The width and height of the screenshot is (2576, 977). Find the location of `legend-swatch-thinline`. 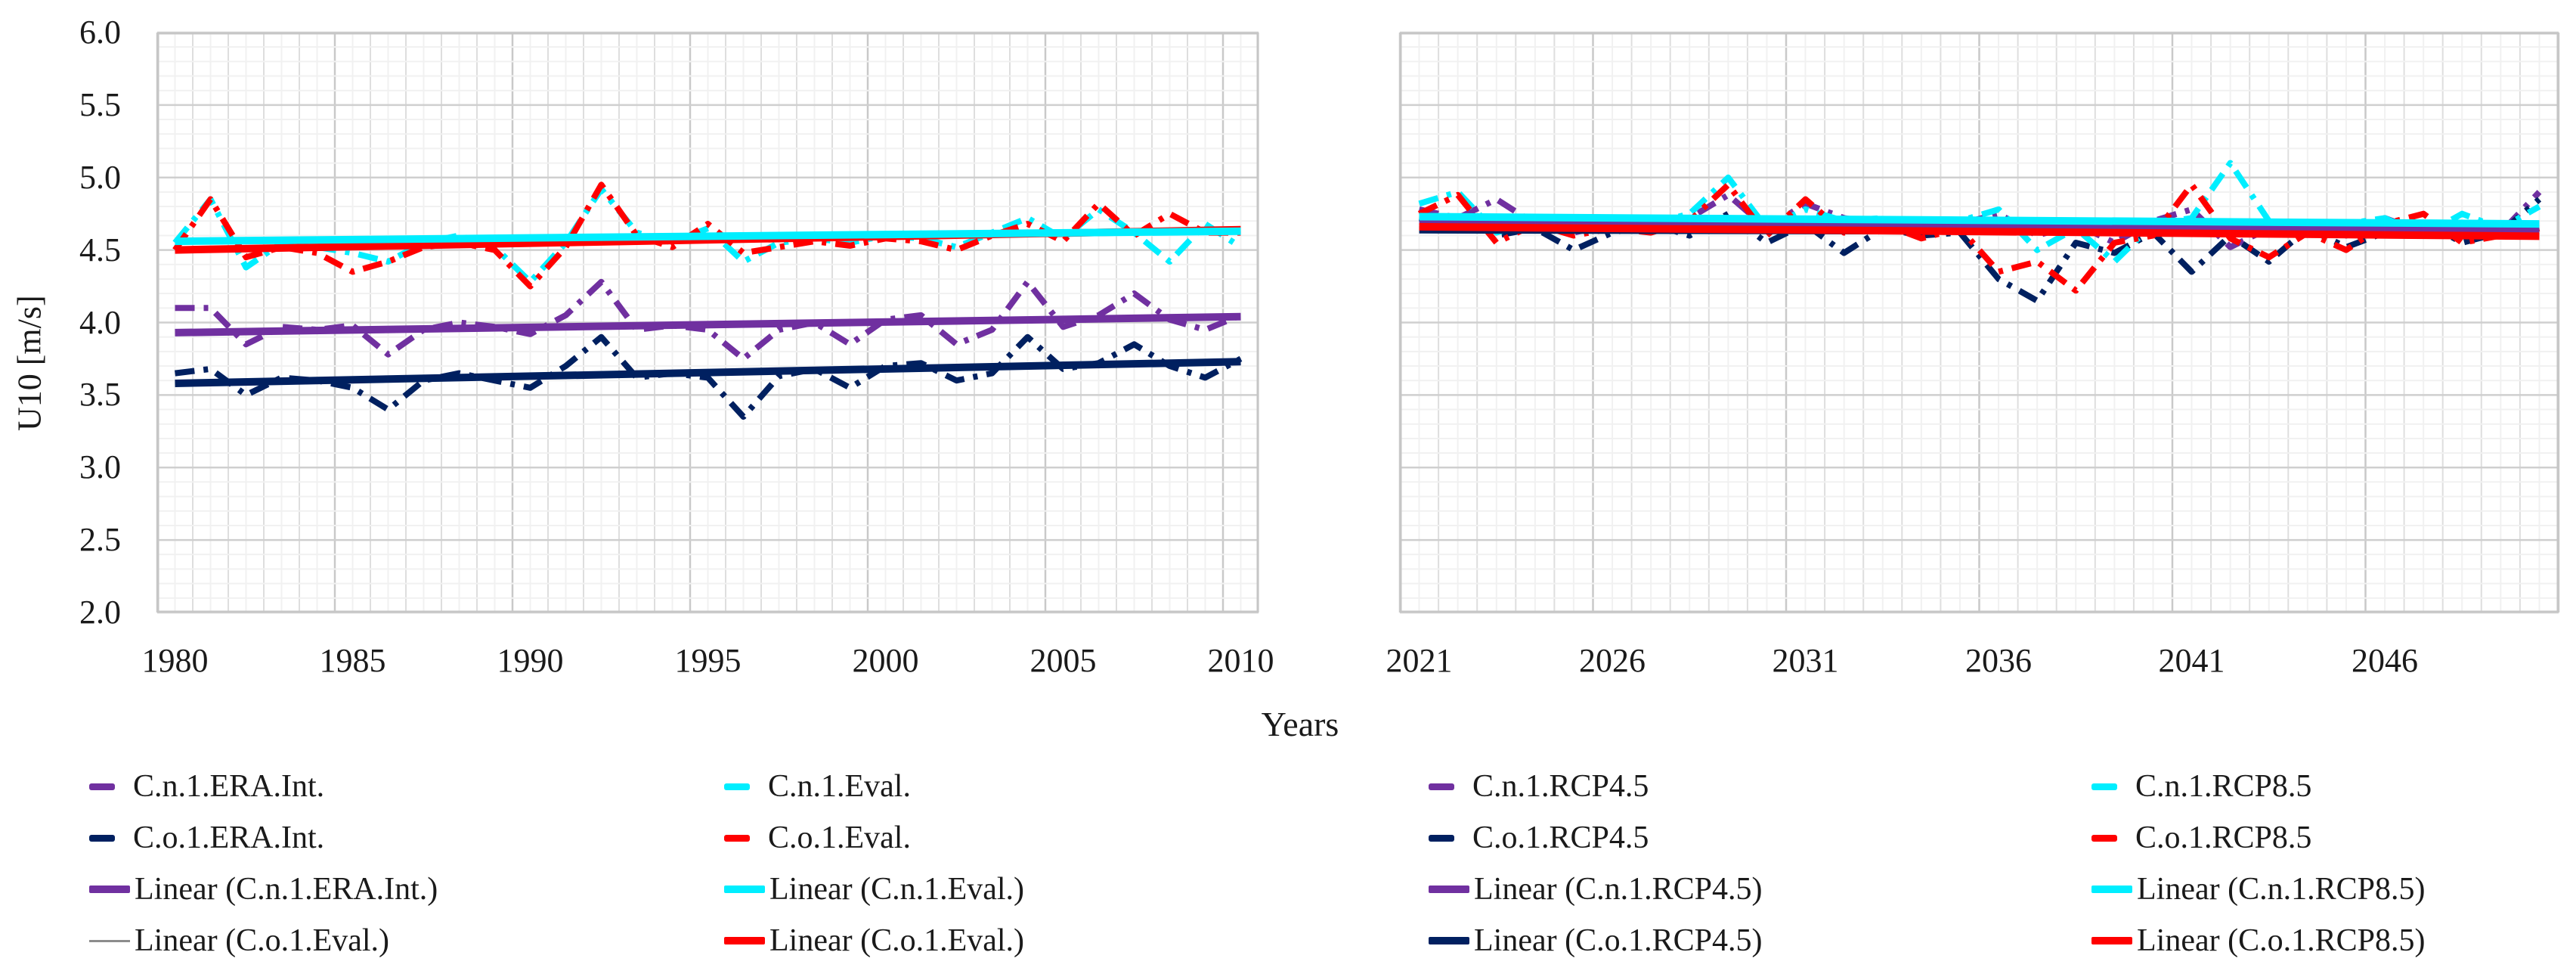

legend-swatch-thinline is located at coordinates (109, 940).